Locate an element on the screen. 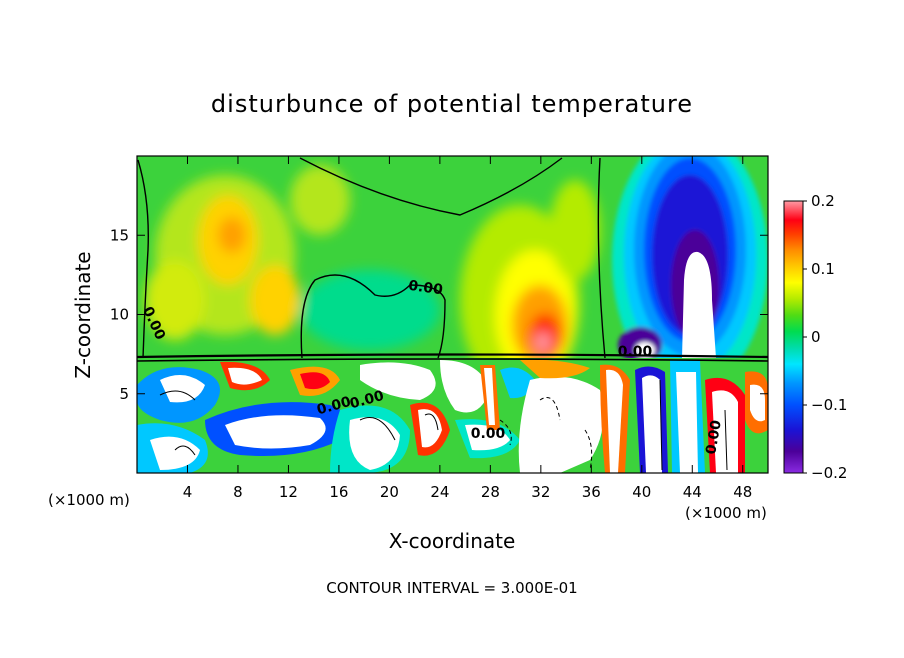  colorbar-tick-label: −0.2 is located at coordinates (829, 473).